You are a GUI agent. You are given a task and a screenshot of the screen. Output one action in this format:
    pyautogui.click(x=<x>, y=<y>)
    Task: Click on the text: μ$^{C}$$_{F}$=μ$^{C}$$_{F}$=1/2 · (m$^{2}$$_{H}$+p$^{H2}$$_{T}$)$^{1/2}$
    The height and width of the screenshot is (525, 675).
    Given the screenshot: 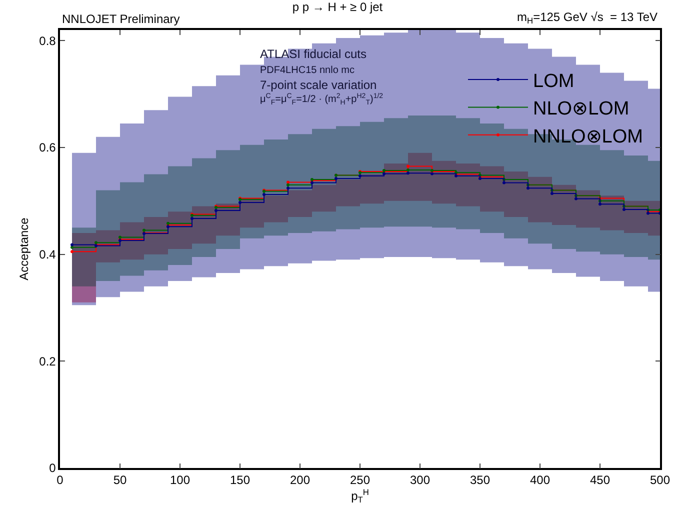 What is the action you would take?
    pyautogui.click(x=322, y=99)
    